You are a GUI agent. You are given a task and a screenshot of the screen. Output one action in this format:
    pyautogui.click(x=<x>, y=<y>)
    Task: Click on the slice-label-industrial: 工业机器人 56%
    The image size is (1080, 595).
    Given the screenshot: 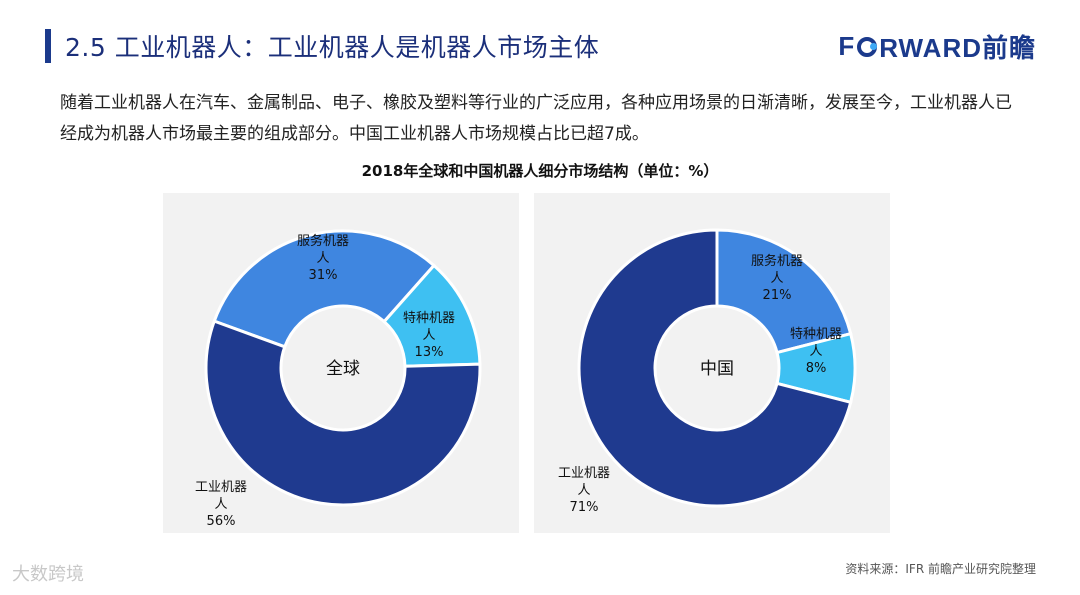 What is the action you would take?
    pyautogui.click(x=221, y=504)
    